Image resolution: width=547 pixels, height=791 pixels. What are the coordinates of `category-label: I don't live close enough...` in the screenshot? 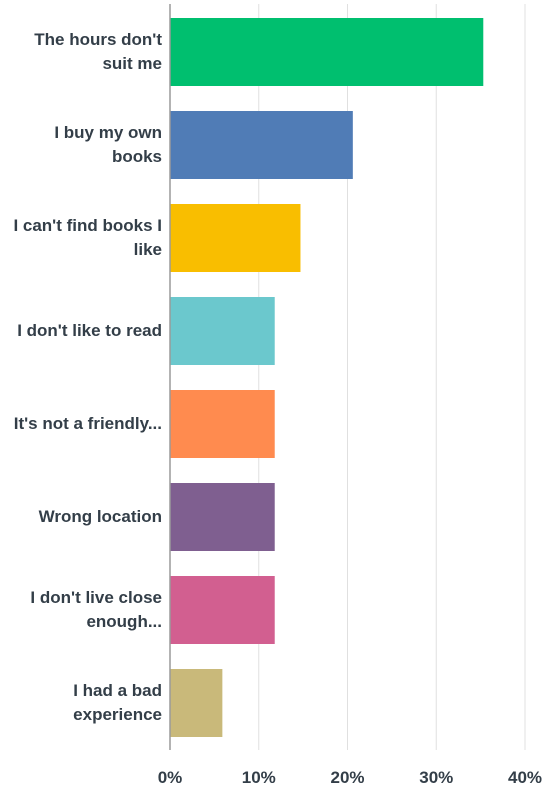 It's located at (96, 609).